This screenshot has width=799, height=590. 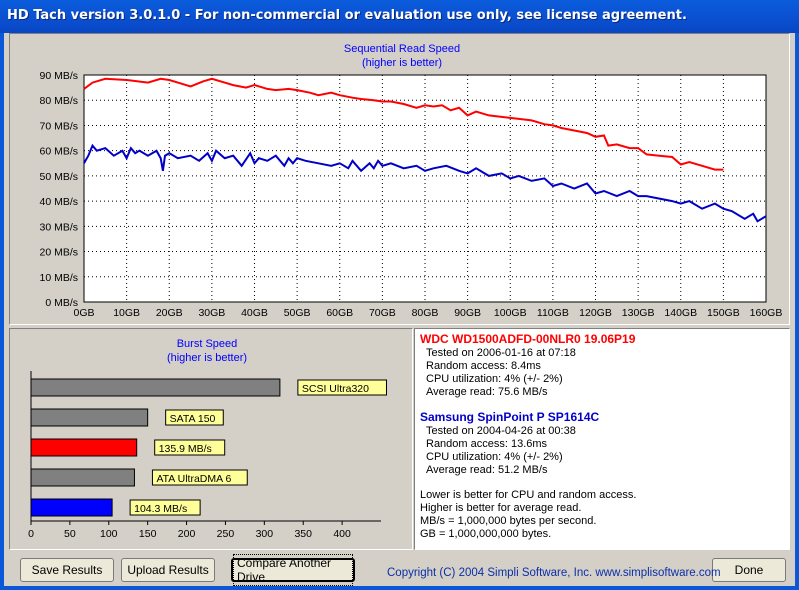 What do you see at coordinates (553, 313) in the screenshot?
I see `x-tick-label: 110GB` at bounding box center [553, 313].